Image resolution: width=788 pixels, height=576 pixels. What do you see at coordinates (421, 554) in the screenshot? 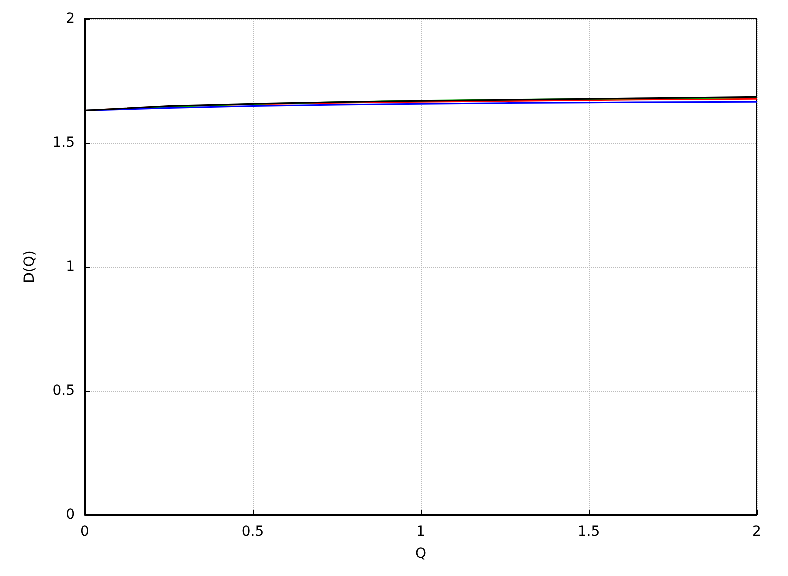
I see `x-axis-title: Q` at bounding box center [421, 554].